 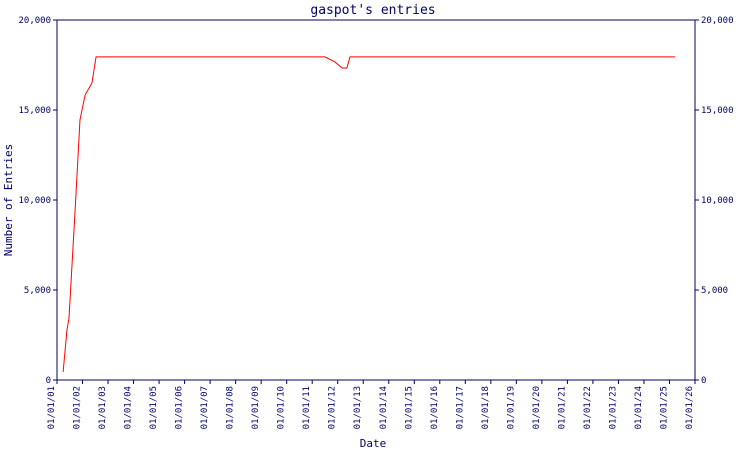 I want to click on y2-tick-label: 5,000, so click(x=714, y=291).